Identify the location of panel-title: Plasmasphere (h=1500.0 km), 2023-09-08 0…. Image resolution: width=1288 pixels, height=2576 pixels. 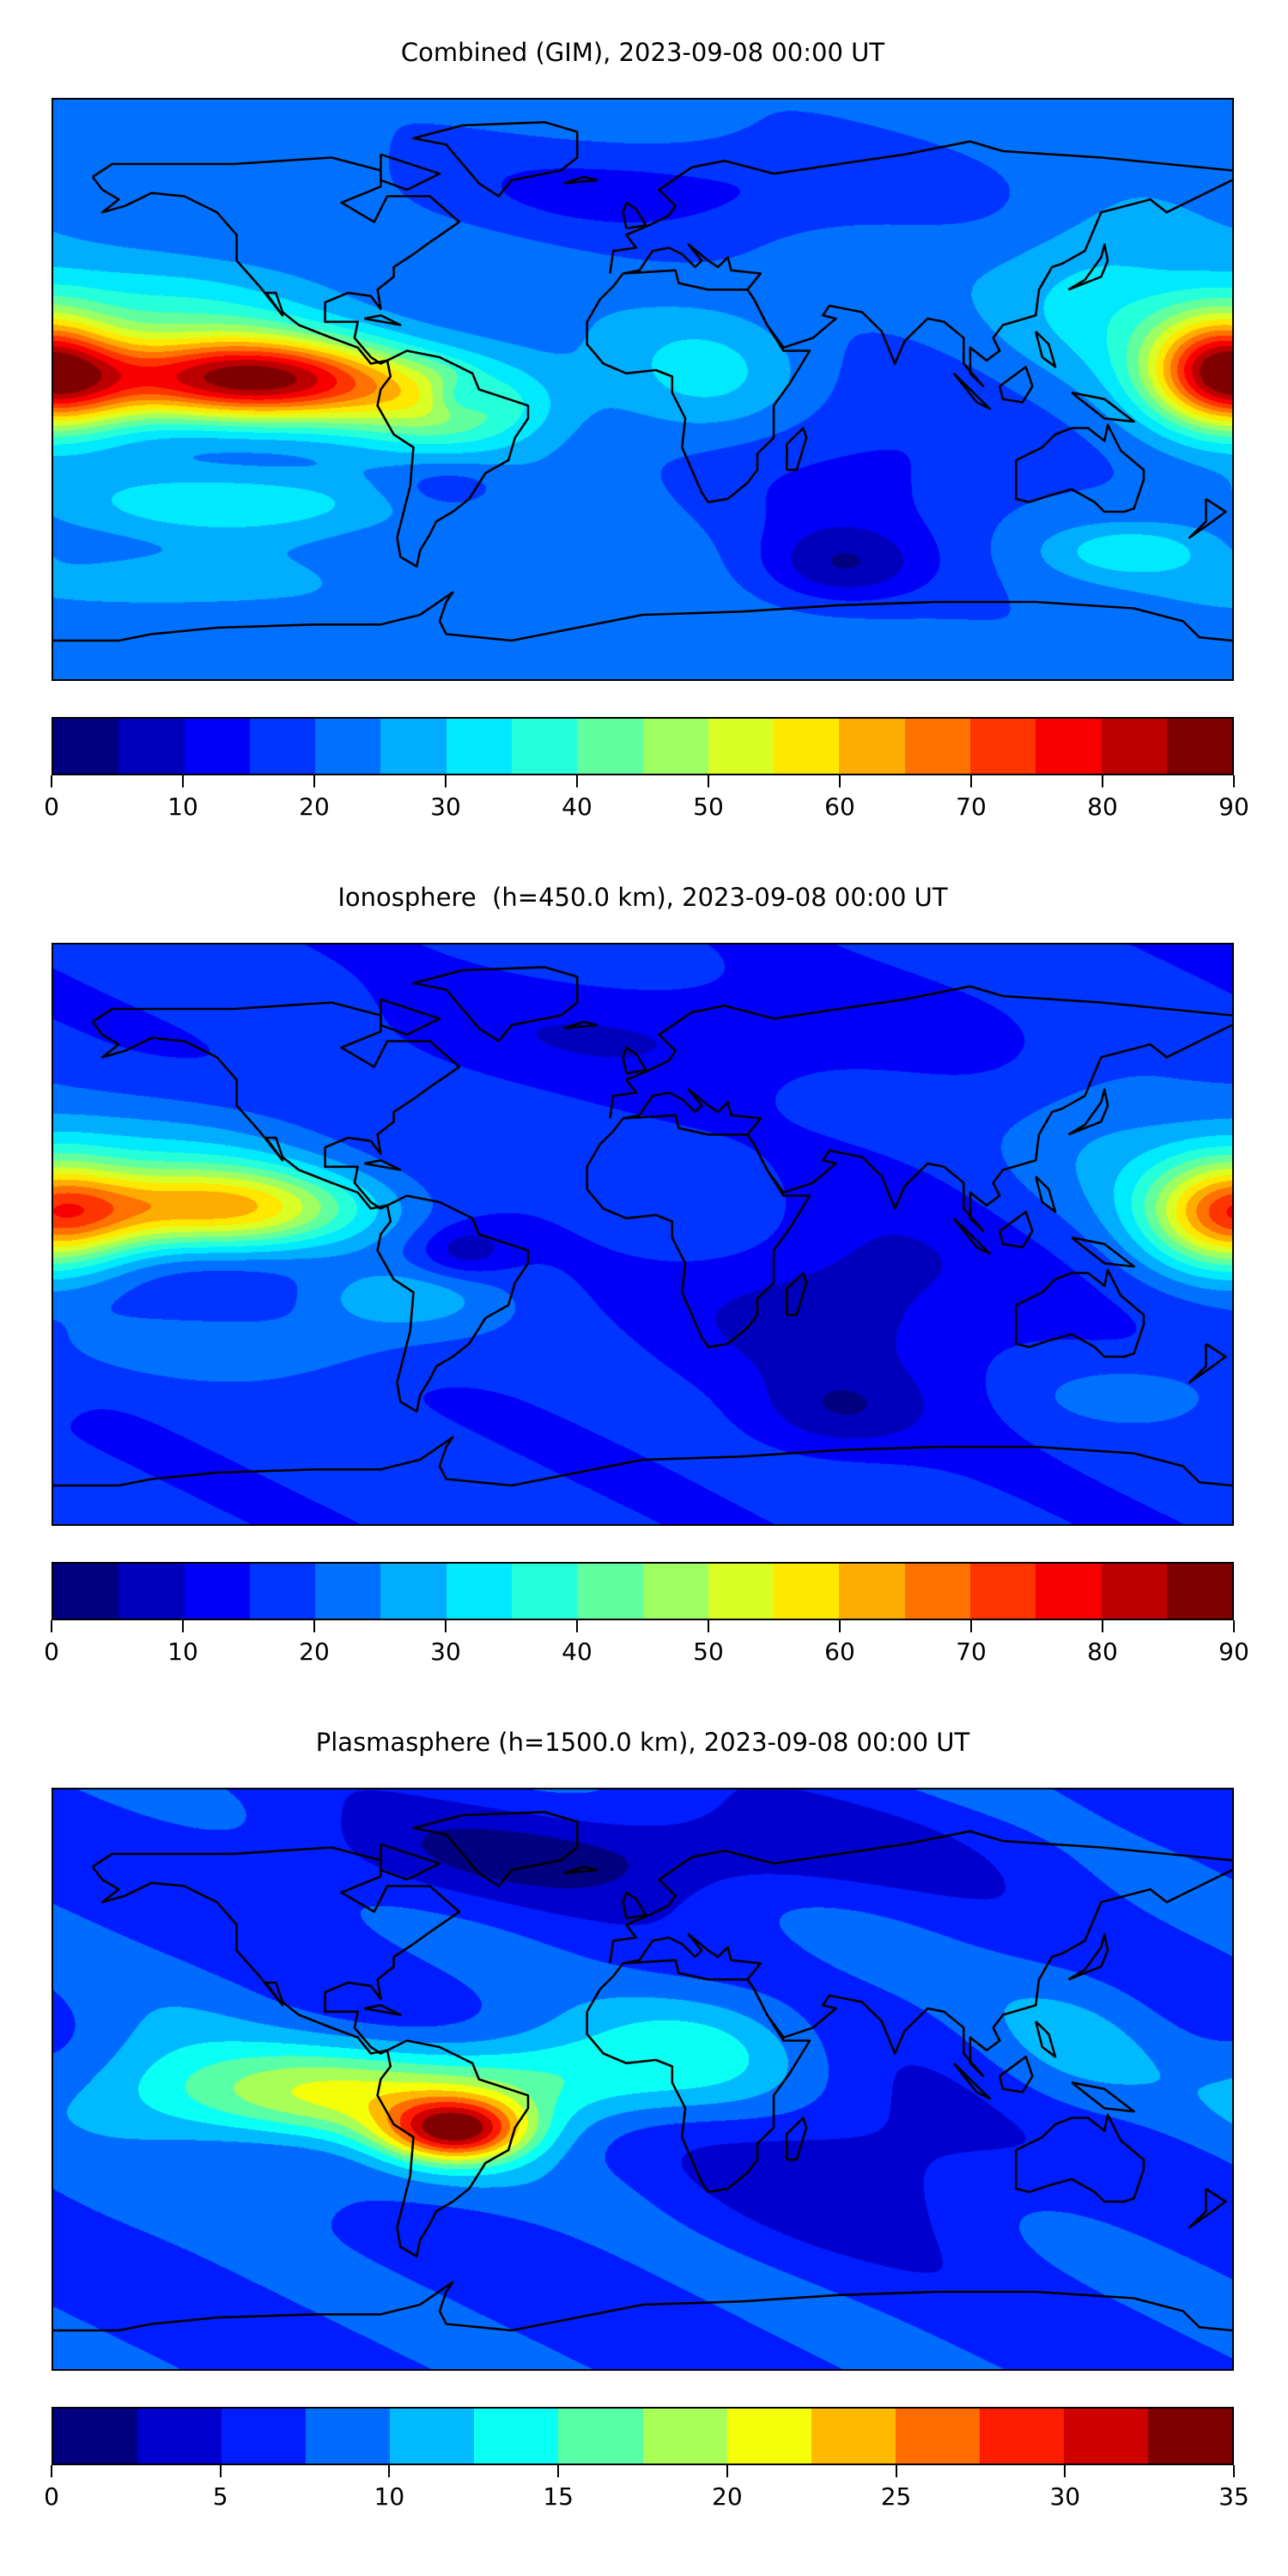
(642, 1742).